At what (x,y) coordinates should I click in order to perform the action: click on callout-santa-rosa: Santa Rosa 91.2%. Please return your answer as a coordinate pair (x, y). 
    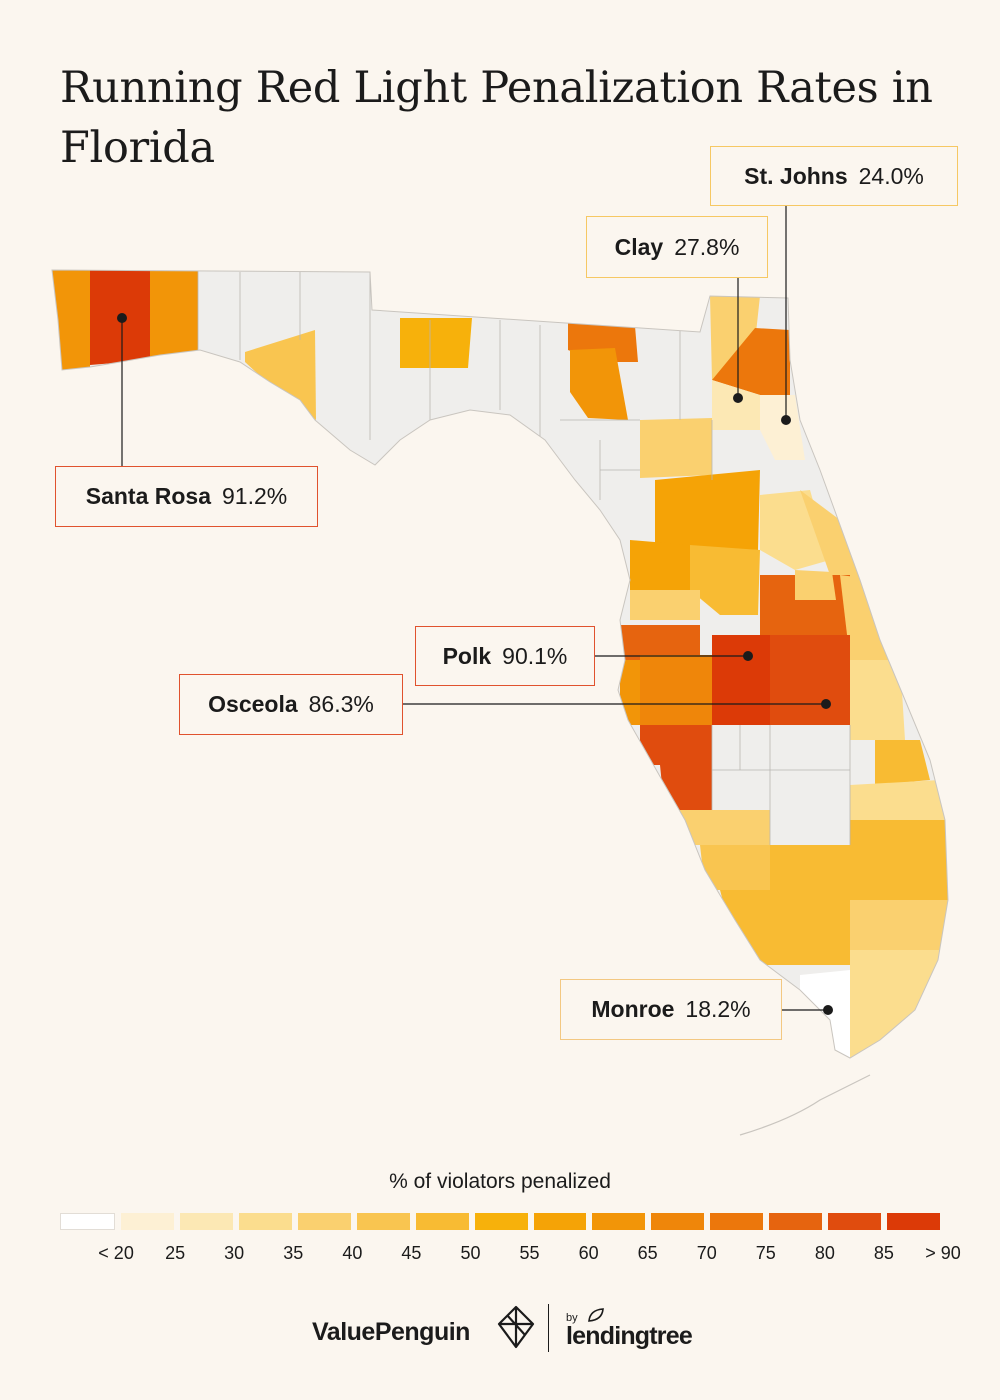
    Looking at the image, I should click on (186, 496).